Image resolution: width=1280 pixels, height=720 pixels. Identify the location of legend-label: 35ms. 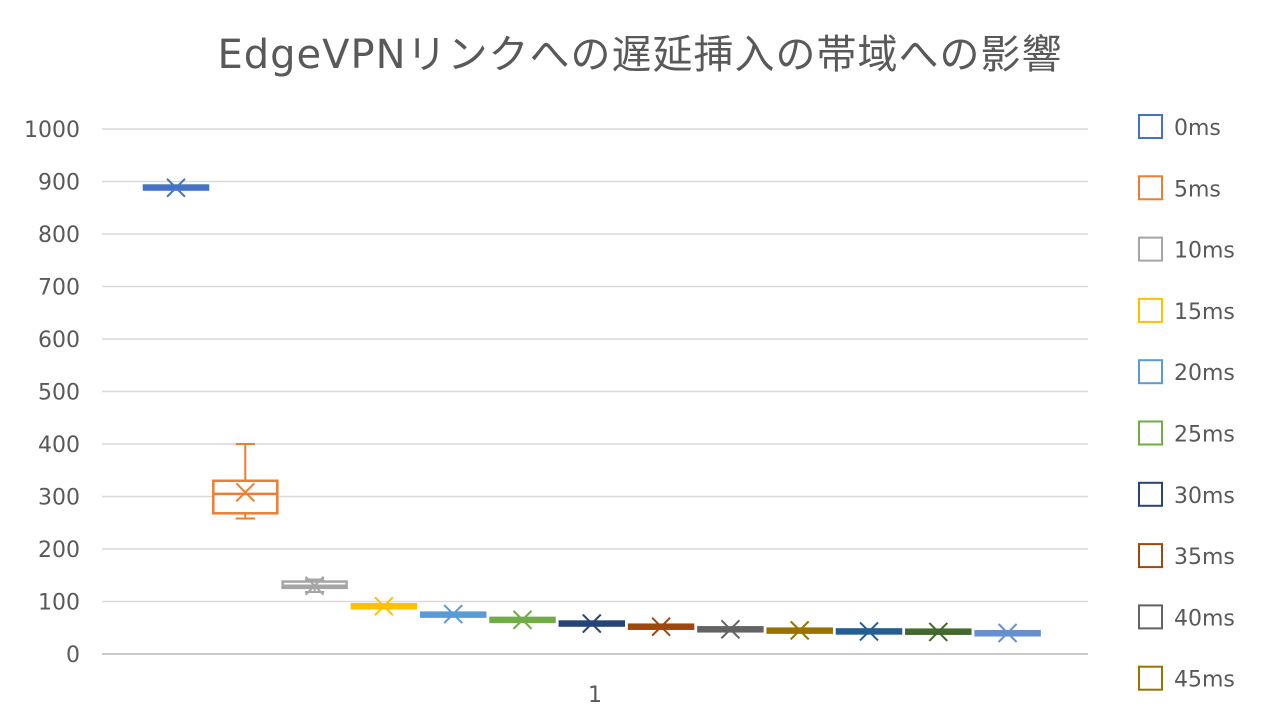
(1204, 557).